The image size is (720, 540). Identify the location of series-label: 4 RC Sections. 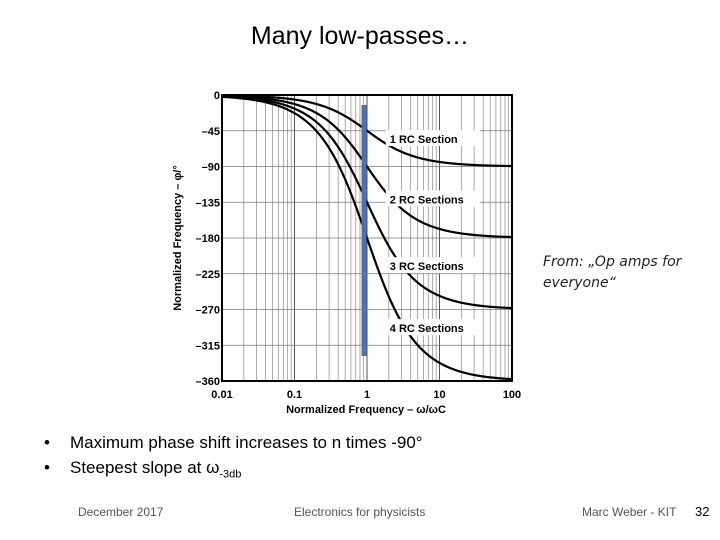
(427, 329).